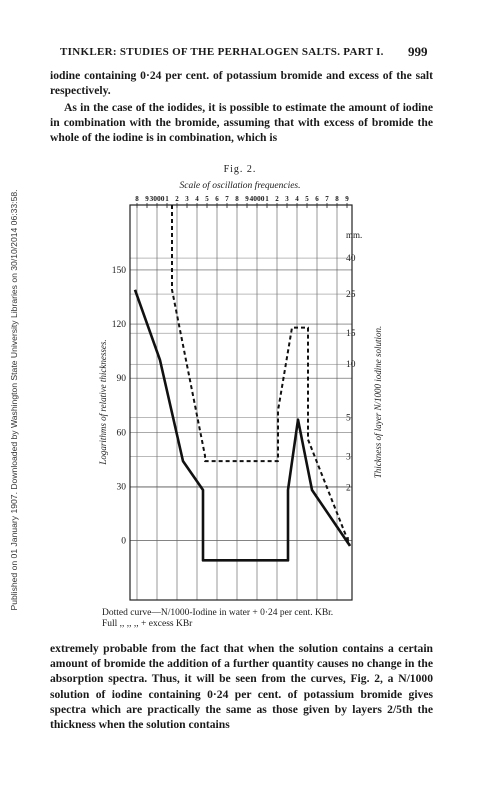 The image size is (480, 792). What do you see at coordinates (122, 487) in the screenshot?
I see `y-tick-label: 30` at bounding box center [122, 487].